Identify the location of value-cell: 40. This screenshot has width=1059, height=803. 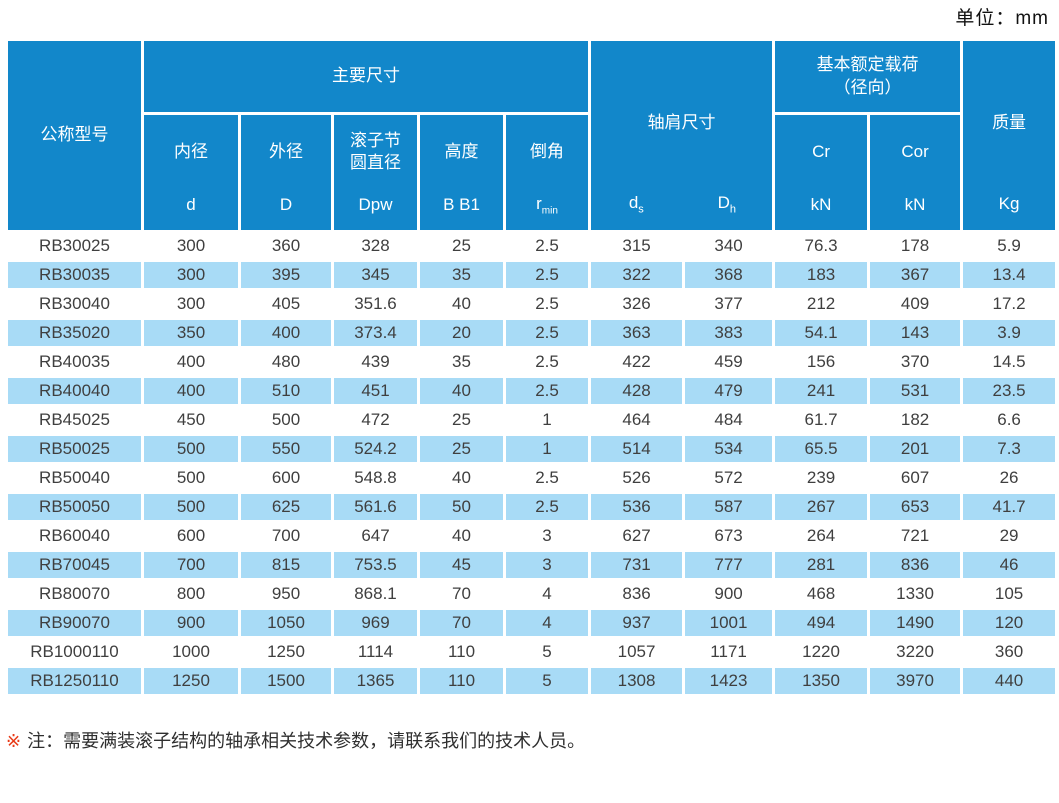
(461, 391).